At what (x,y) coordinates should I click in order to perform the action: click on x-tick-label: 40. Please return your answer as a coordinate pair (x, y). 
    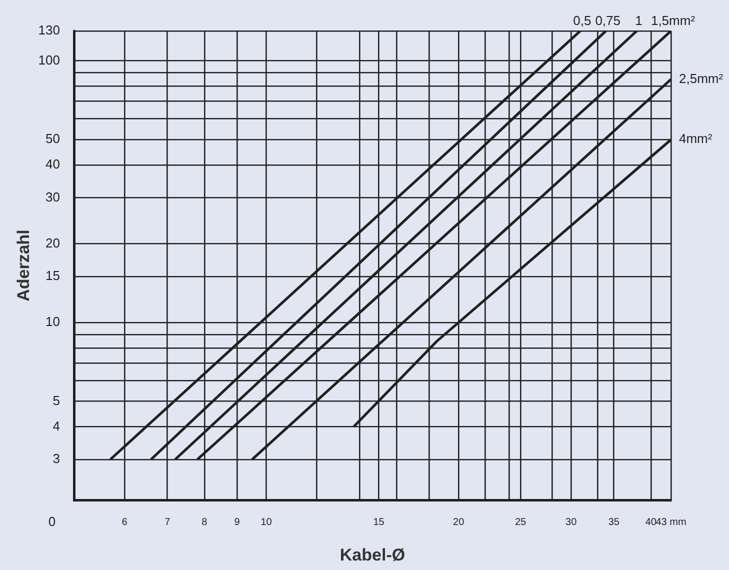
    Looking at the image, I should click on (651, 522).